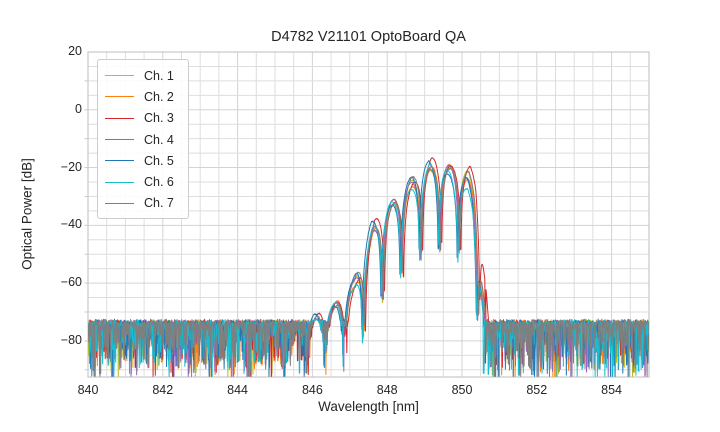 Image resolution: width=720 pixels, height=432 pixels. Describe the element at coordinates (159, 203) in the screenshot. I see `legend-label: Ch. 7` at that location.